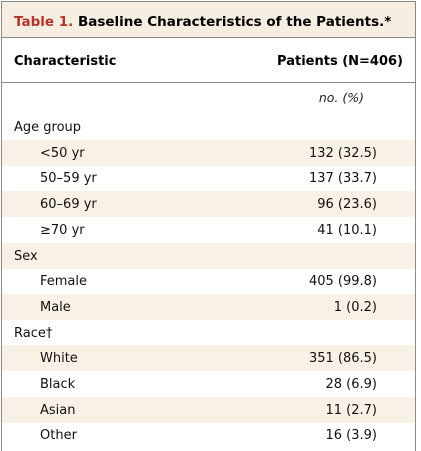  Describe the element at coordinates (62, 153) in the screenshot. I see `row-label: <50 yr` at that location.